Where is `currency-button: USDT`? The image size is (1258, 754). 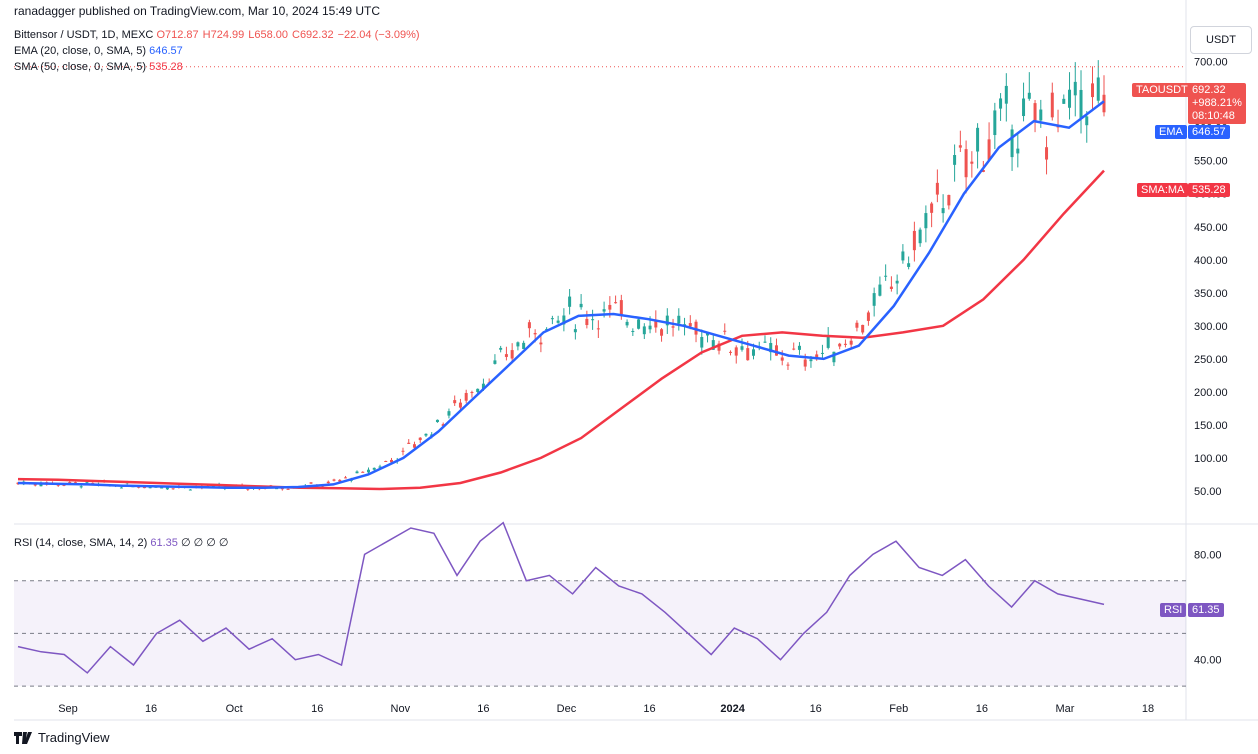 currency-button: USDT is located at coordinates (1221, 40).